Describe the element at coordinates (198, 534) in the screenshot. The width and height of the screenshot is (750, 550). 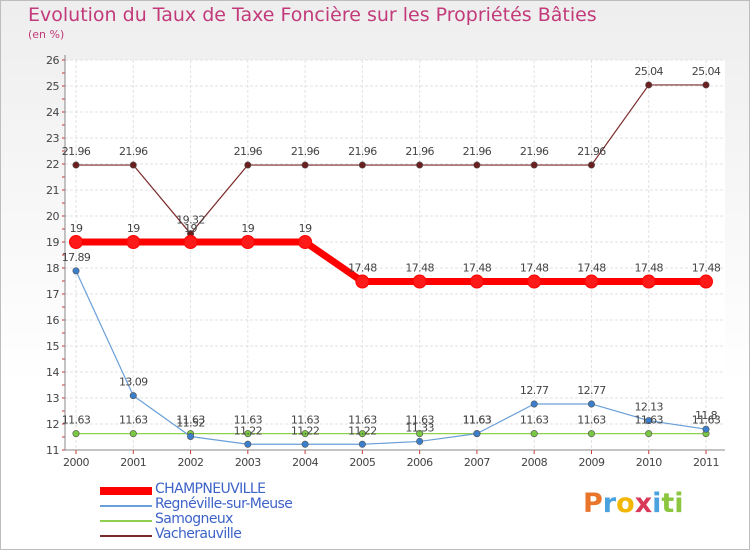
I see `legend-label: Vacherauville` at that location.